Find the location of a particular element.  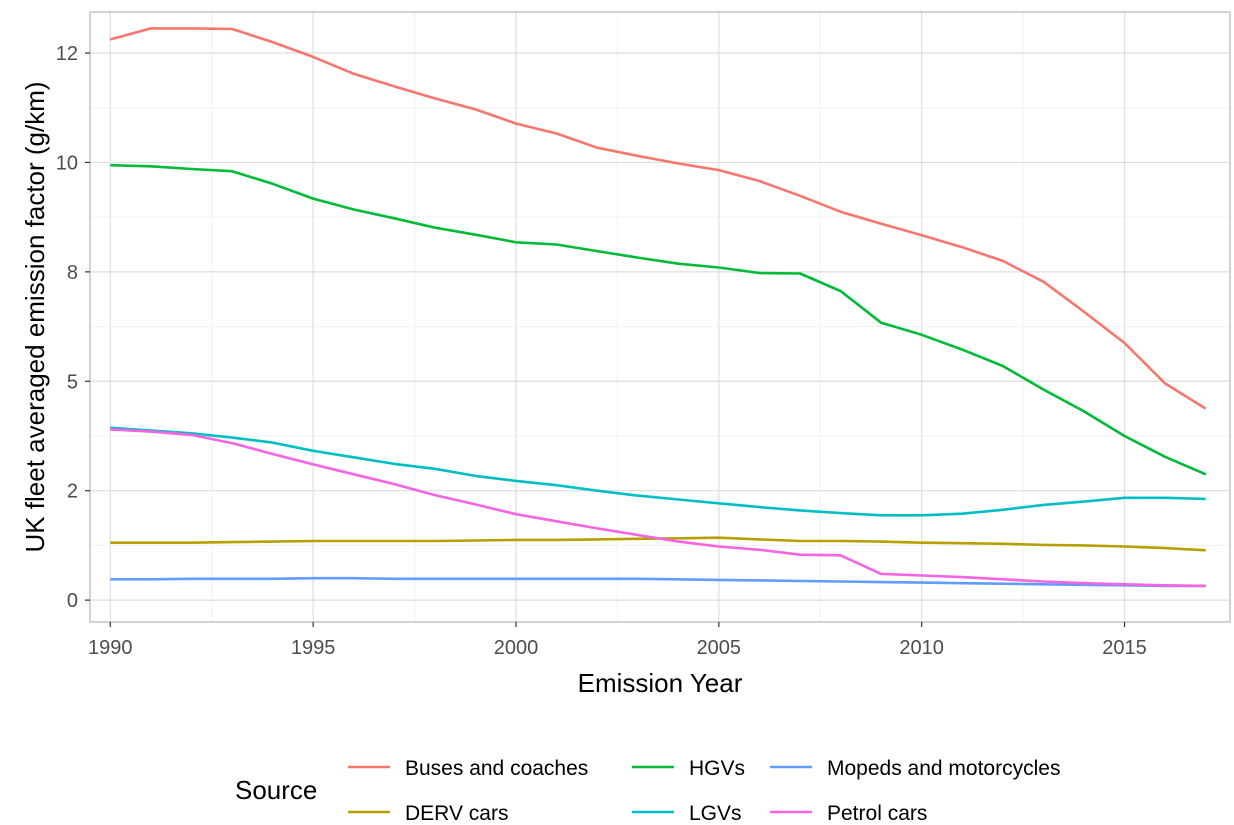

legend-title: Source is located at coordinates (276, 790).